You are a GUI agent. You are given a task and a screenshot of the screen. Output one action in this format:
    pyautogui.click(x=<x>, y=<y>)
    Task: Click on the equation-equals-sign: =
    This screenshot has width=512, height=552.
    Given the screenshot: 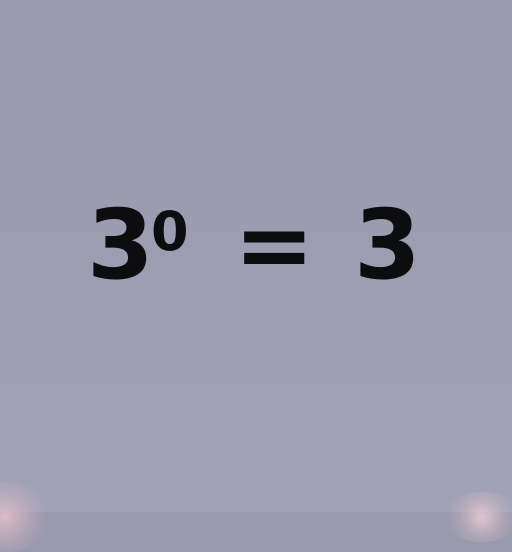 What is the action you would take?
    pyautogui.click(x=274, y=245)
    